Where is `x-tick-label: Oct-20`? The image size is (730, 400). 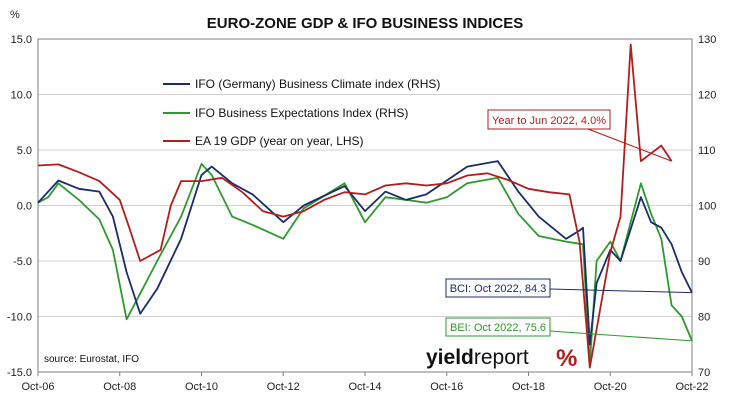 x-tick-label: Oct-20 is located at coordinates (610, 387).